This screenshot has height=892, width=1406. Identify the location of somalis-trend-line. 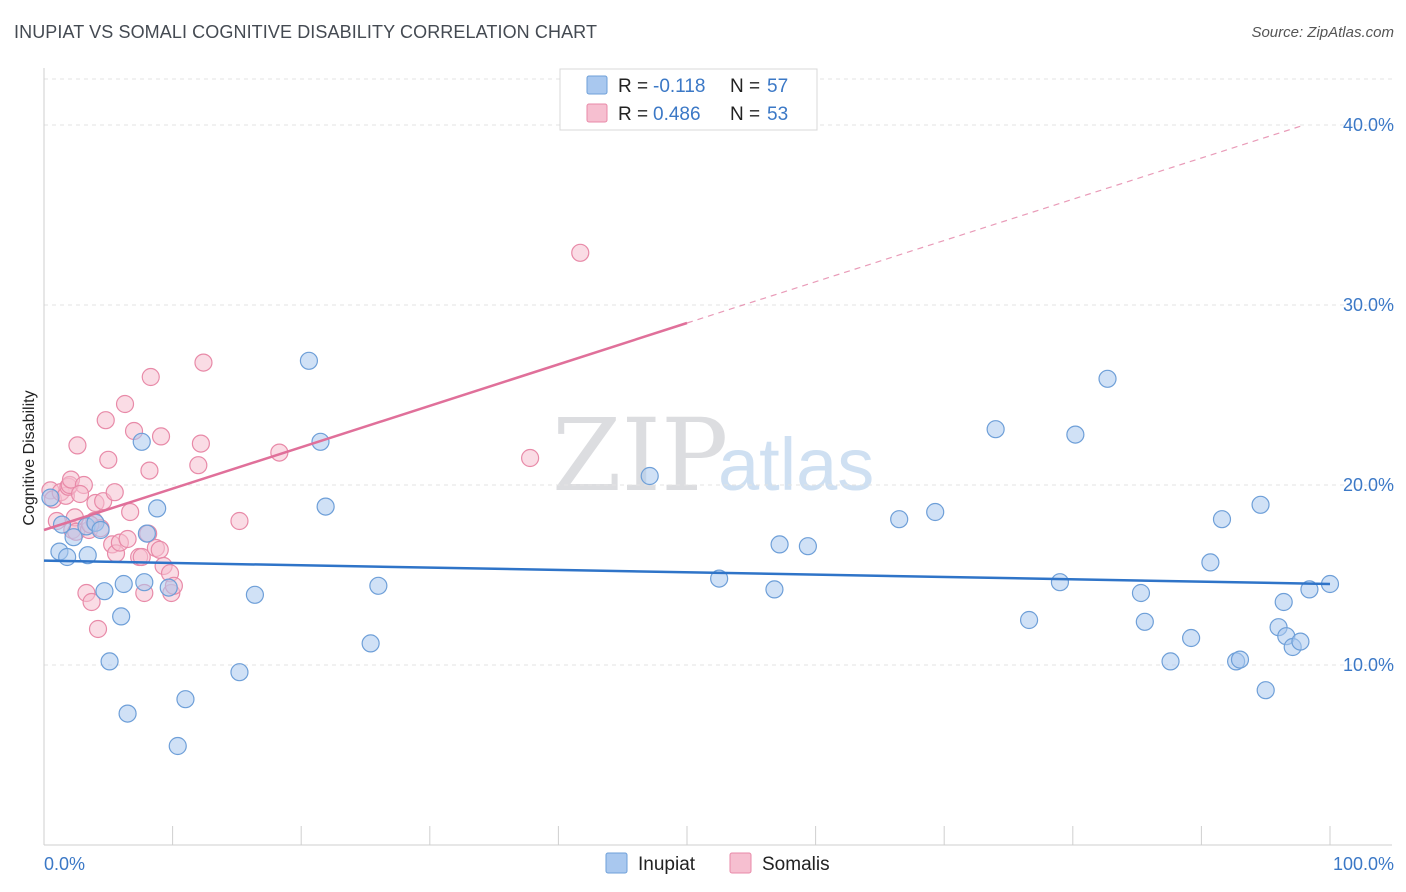
(365, 426).